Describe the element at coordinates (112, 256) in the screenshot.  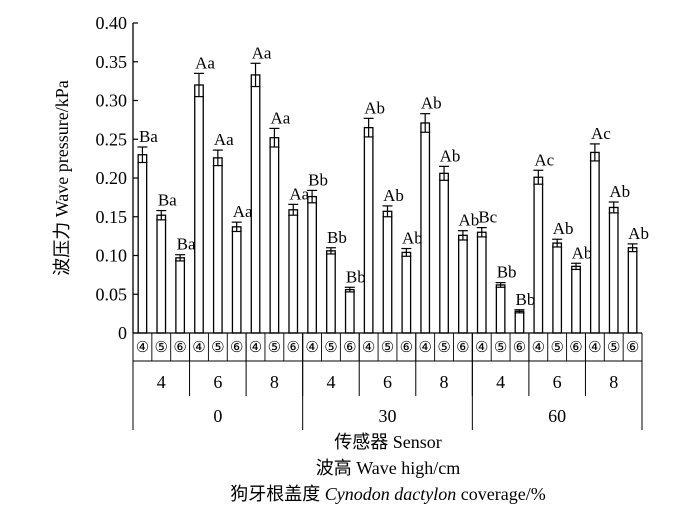
I see `y-tick-label: 0.10` at that location.